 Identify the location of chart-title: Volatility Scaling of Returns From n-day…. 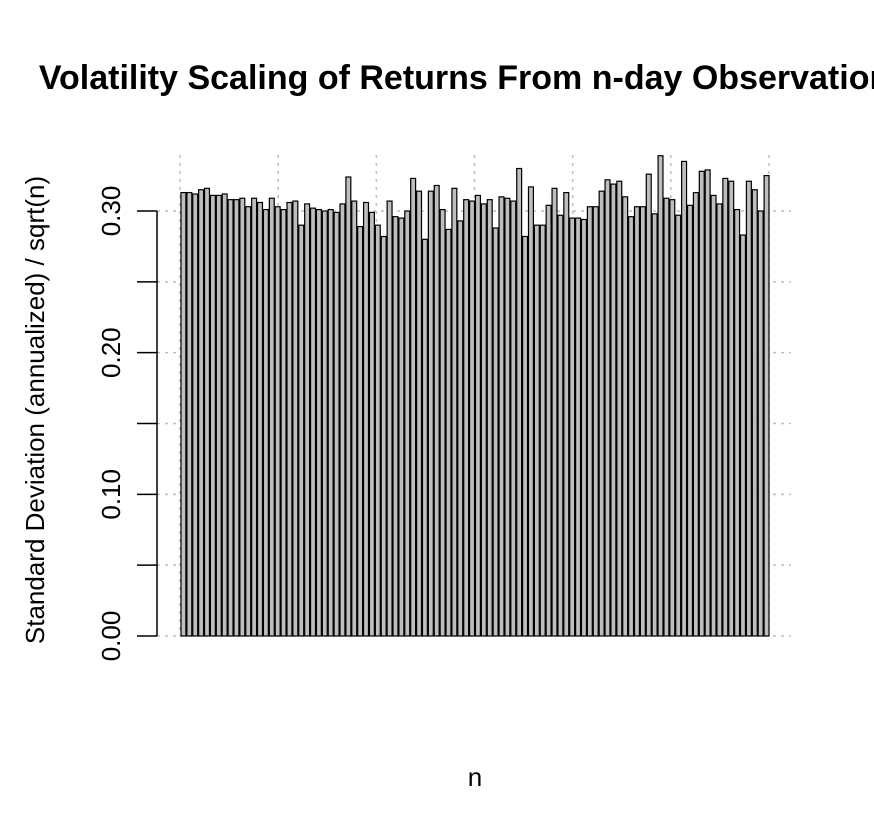
(456, 78).